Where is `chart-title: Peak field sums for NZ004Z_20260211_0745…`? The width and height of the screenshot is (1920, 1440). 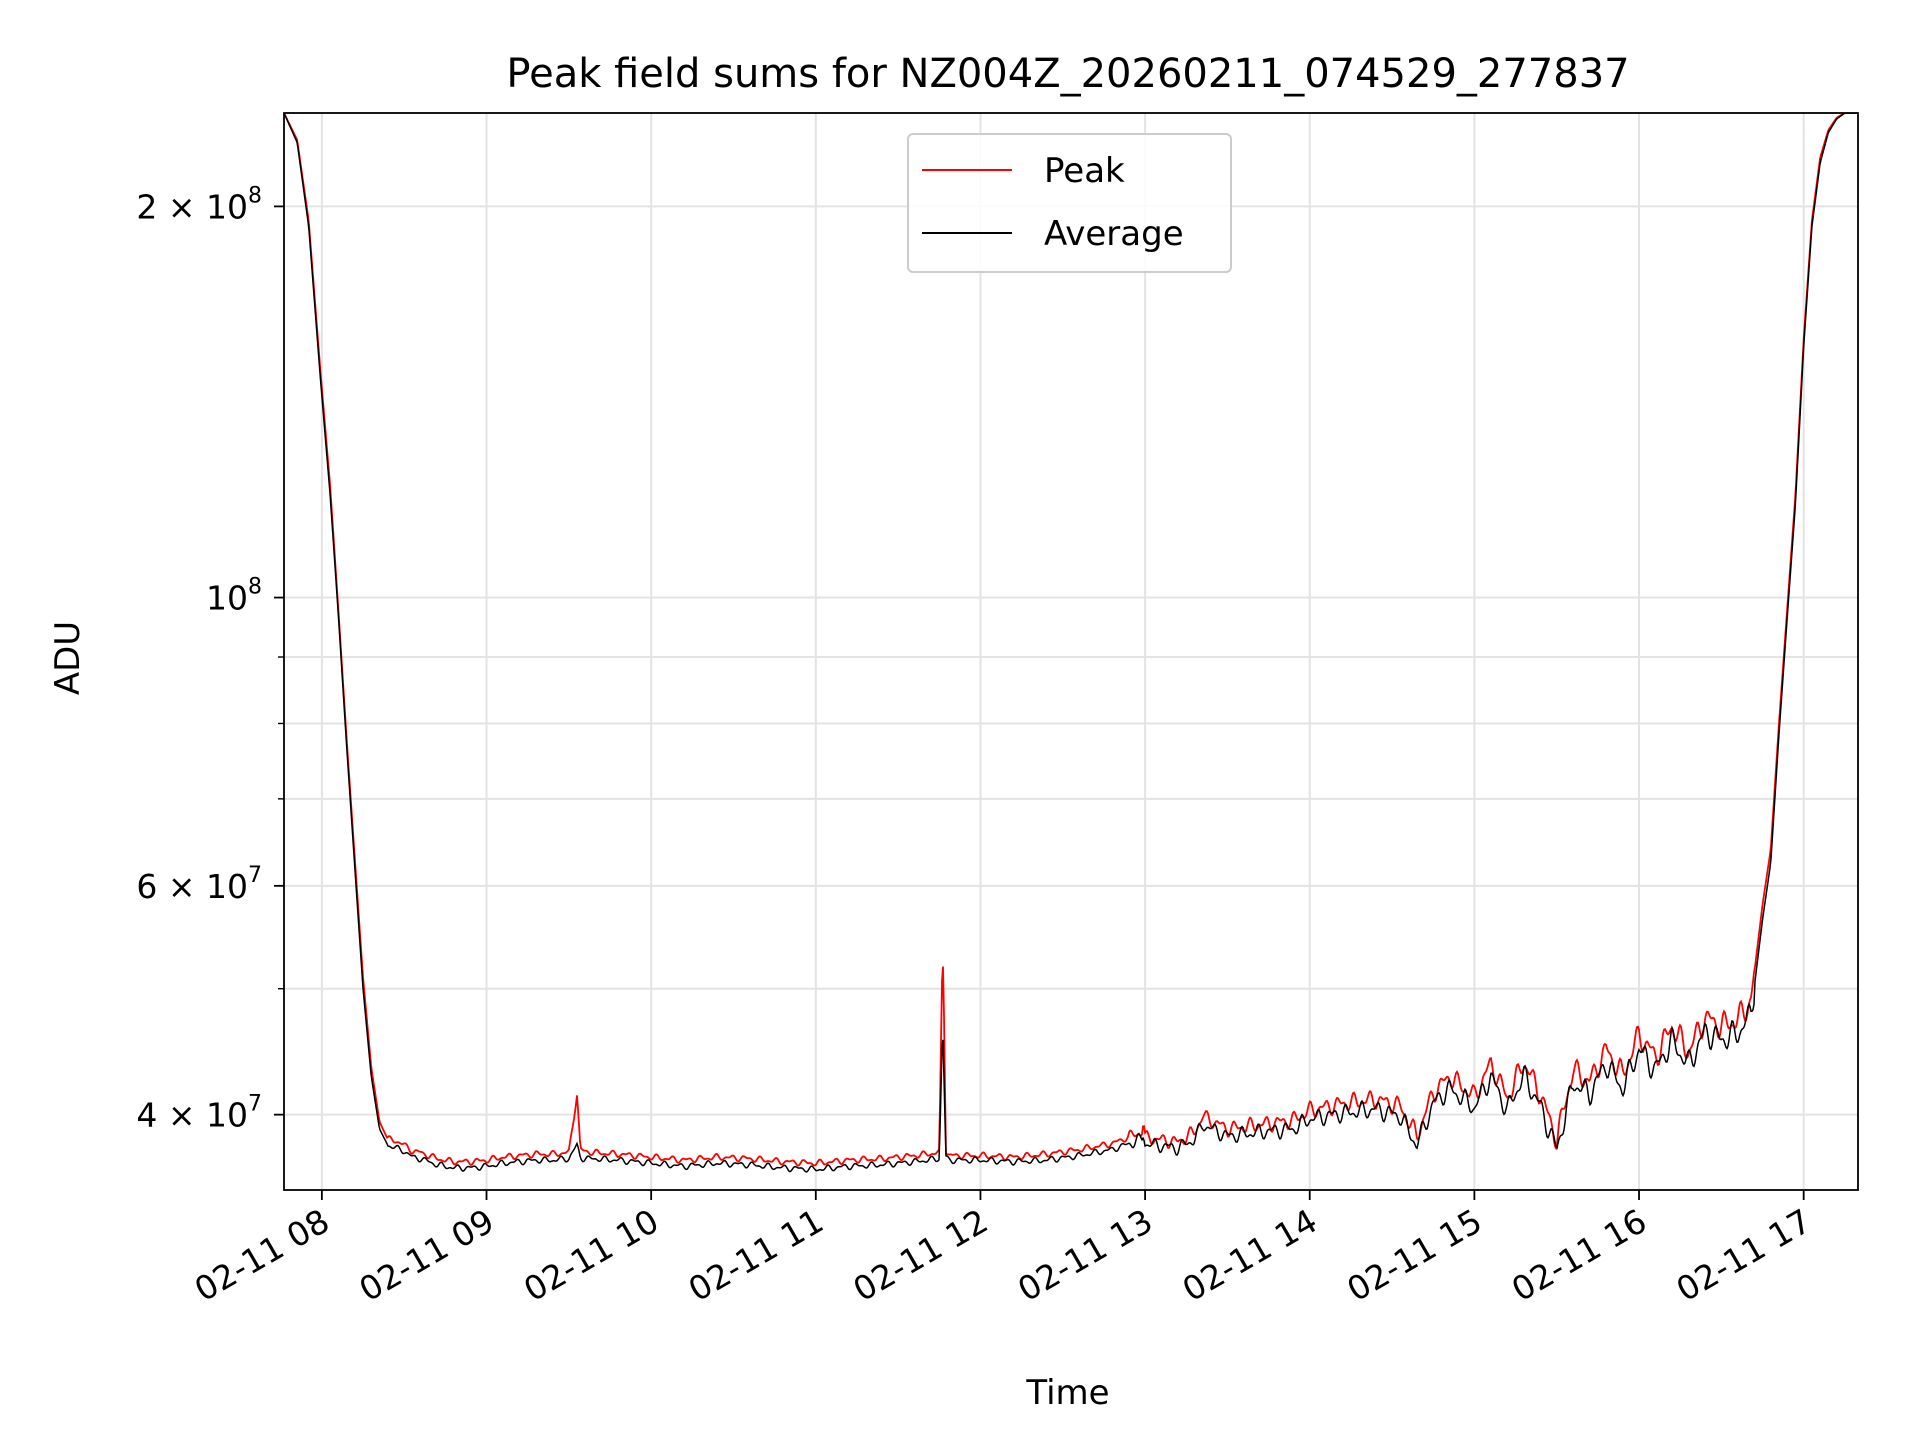 chart-title: Peak field sums for NZ004Z_20260211_0745… is located at coordinates (1067, 74).